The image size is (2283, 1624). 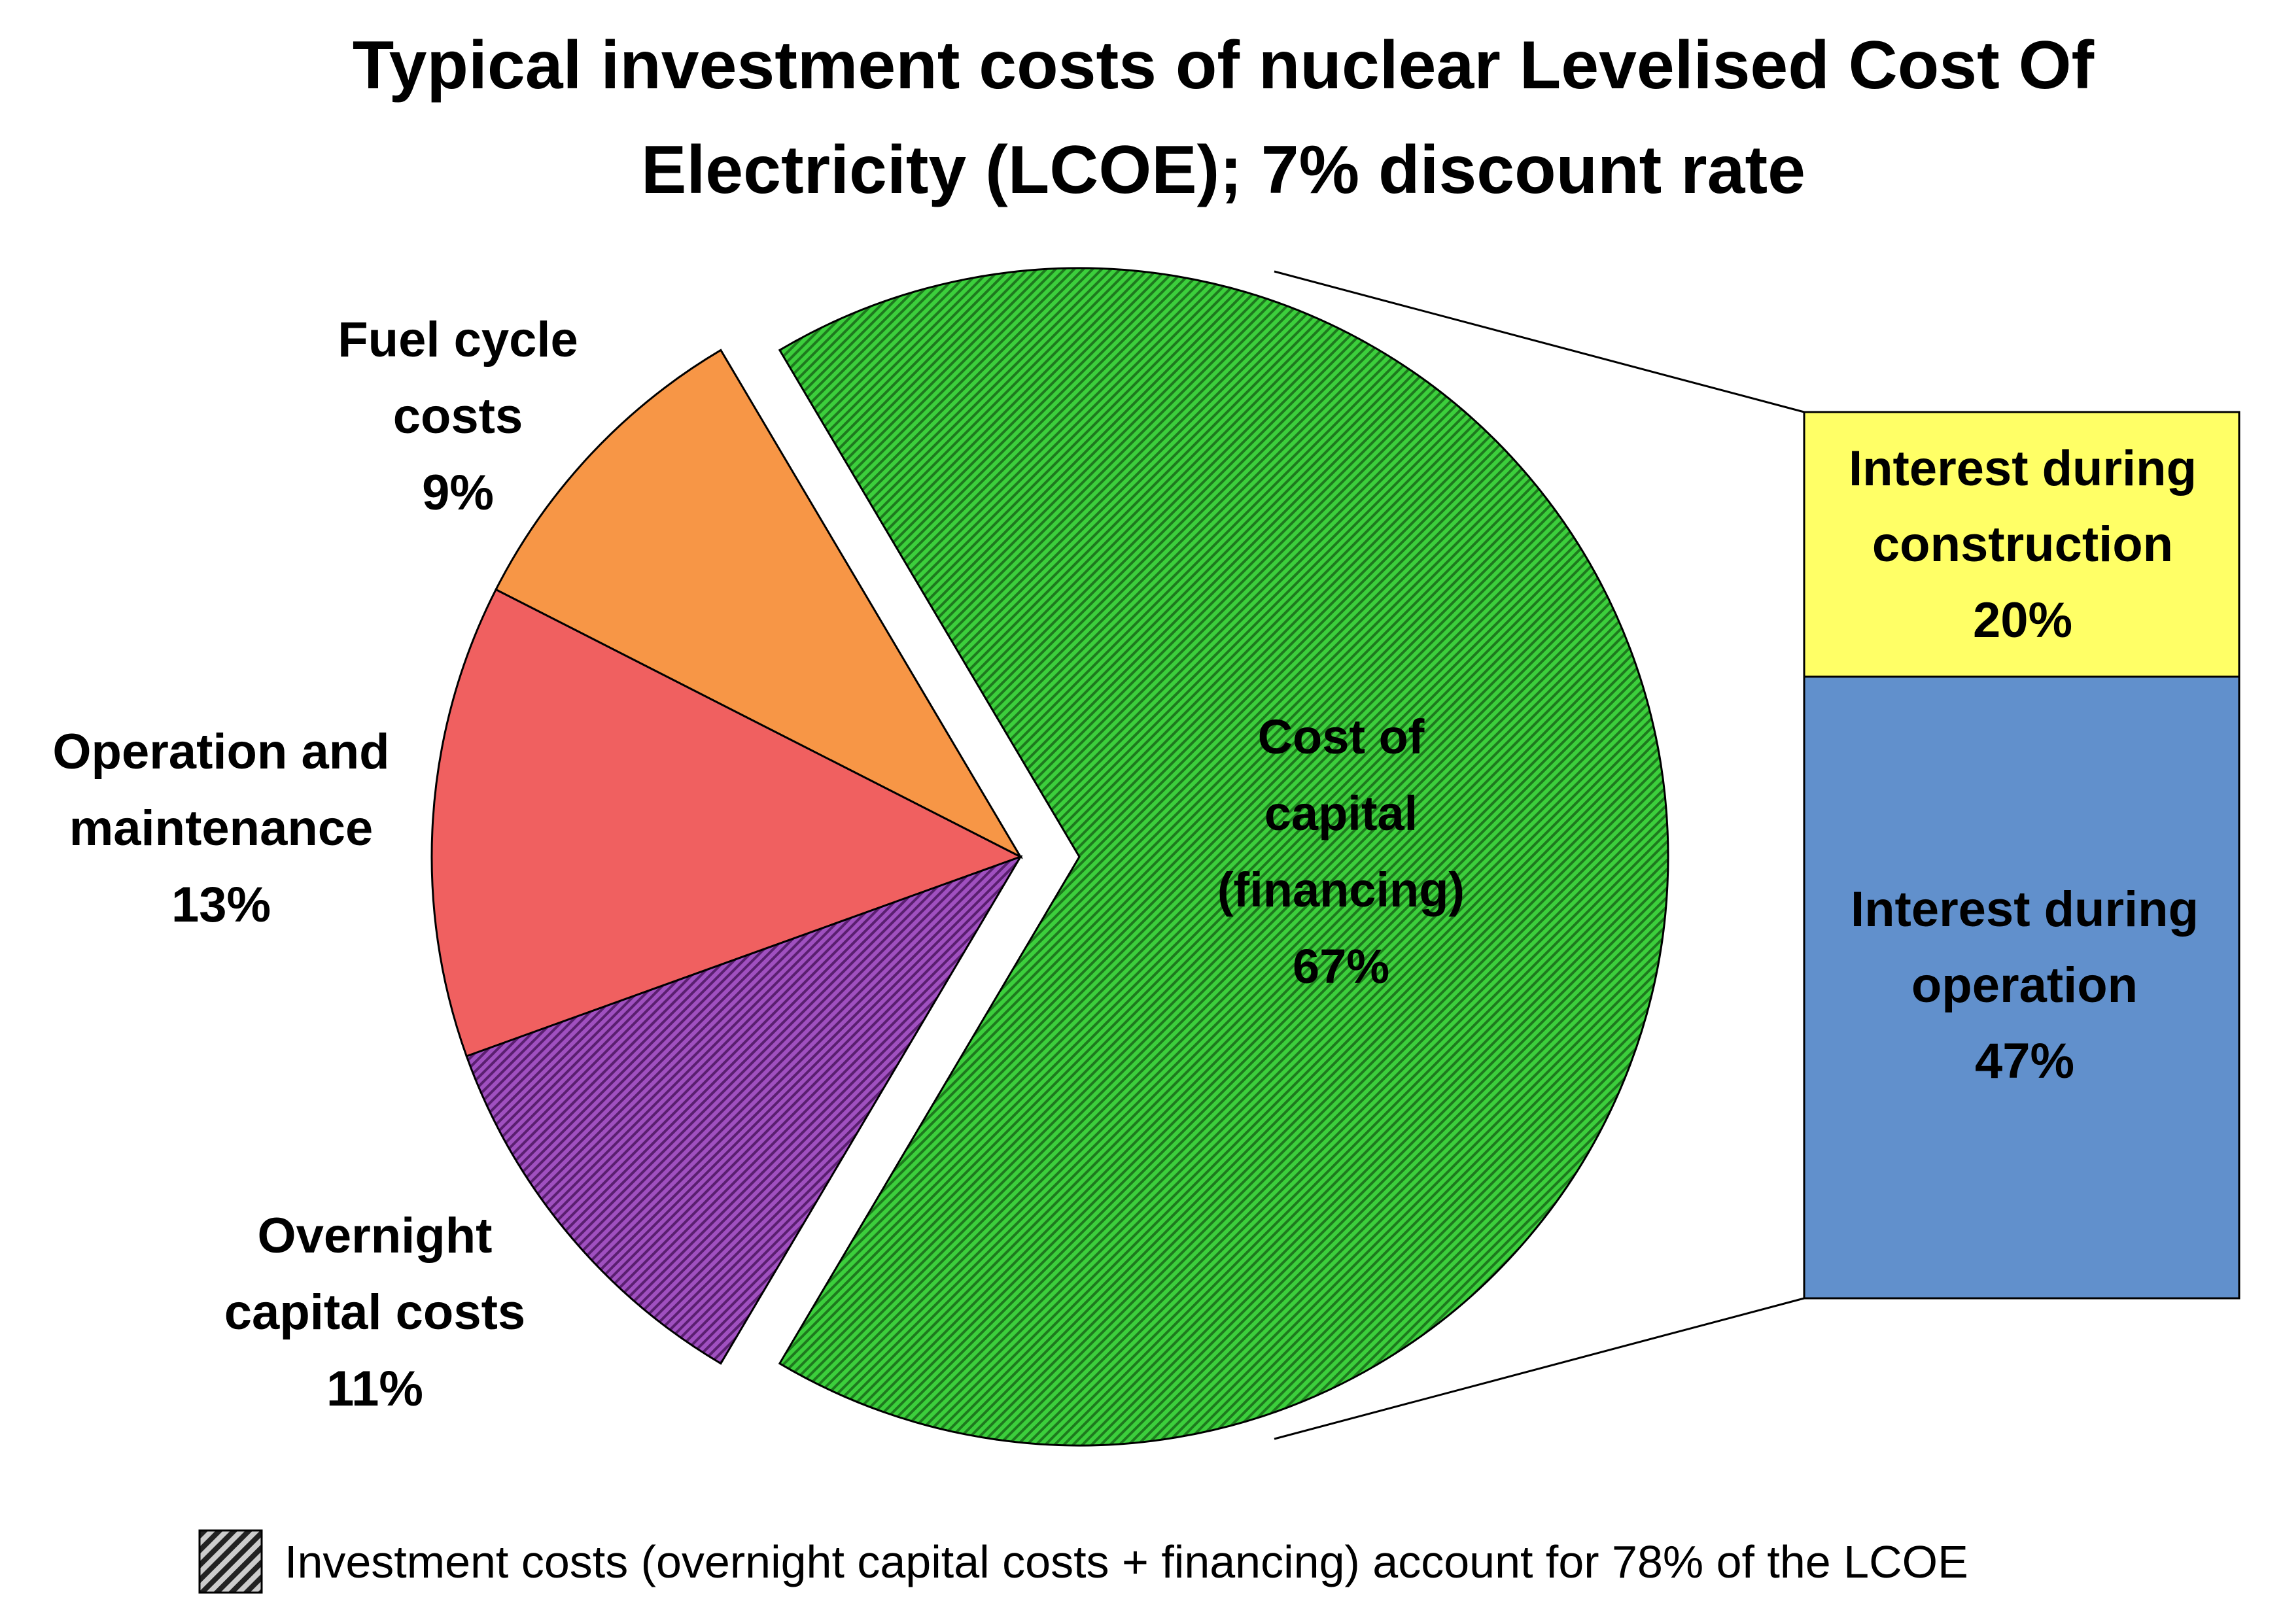 What do you see at coordinates (2025, 1061) in the screenshot?
I see `label-operation-value: 47%` at bounding box center [2025, 1061].